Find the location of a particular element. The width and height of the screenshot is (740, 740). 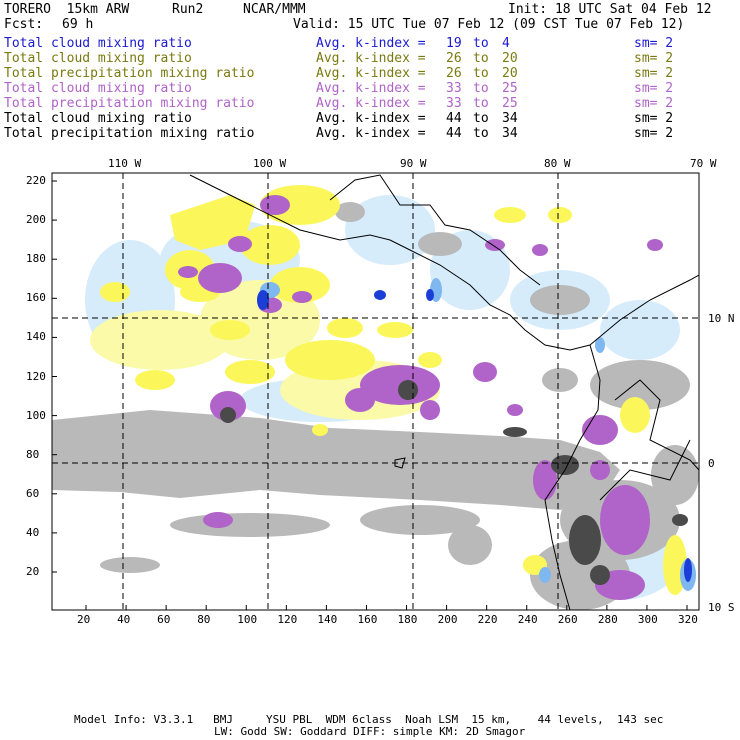

lat-label-10s: 10 S is located at coordinates (721, 607).